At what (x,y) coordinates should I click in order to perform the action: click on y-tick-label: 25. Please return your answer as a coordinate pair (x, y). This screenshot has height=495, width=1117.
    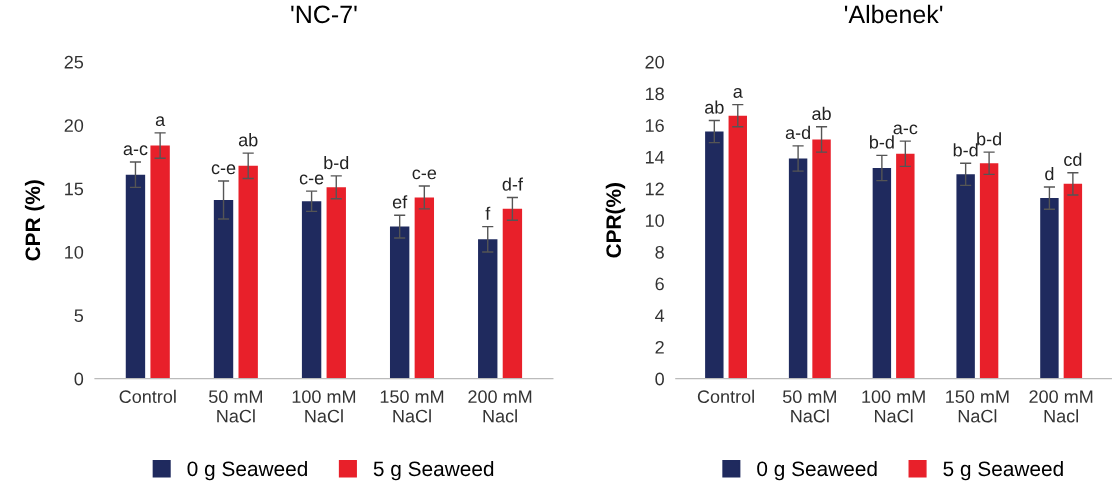
    Looking at the image, I should click on (74, 62).